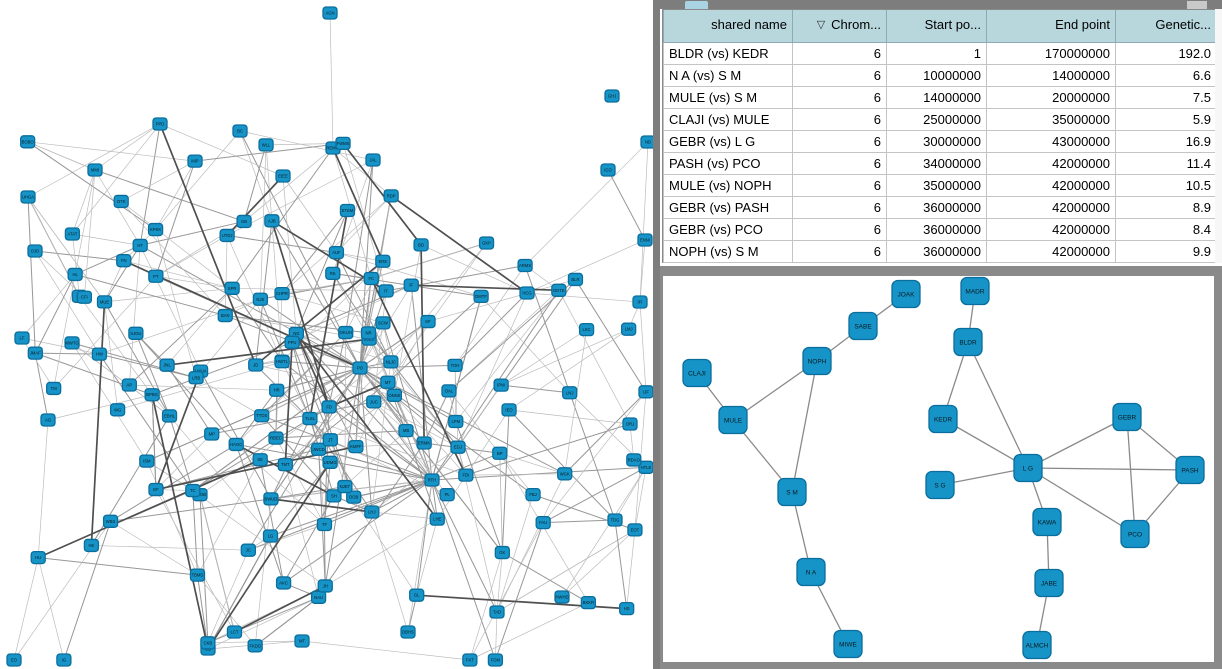 The height and width of the screenshot is (669, 1222). Describe the element at coordinates (91, 545) in the screenshot. I see `network-node: HK` at that location.